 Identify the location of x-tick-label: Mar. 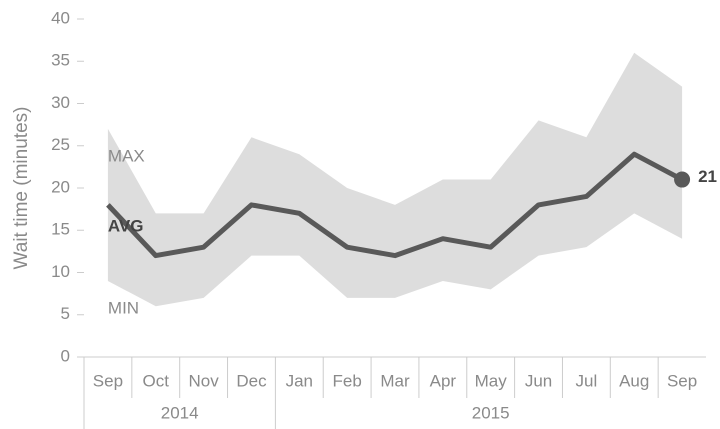
(395, 380).